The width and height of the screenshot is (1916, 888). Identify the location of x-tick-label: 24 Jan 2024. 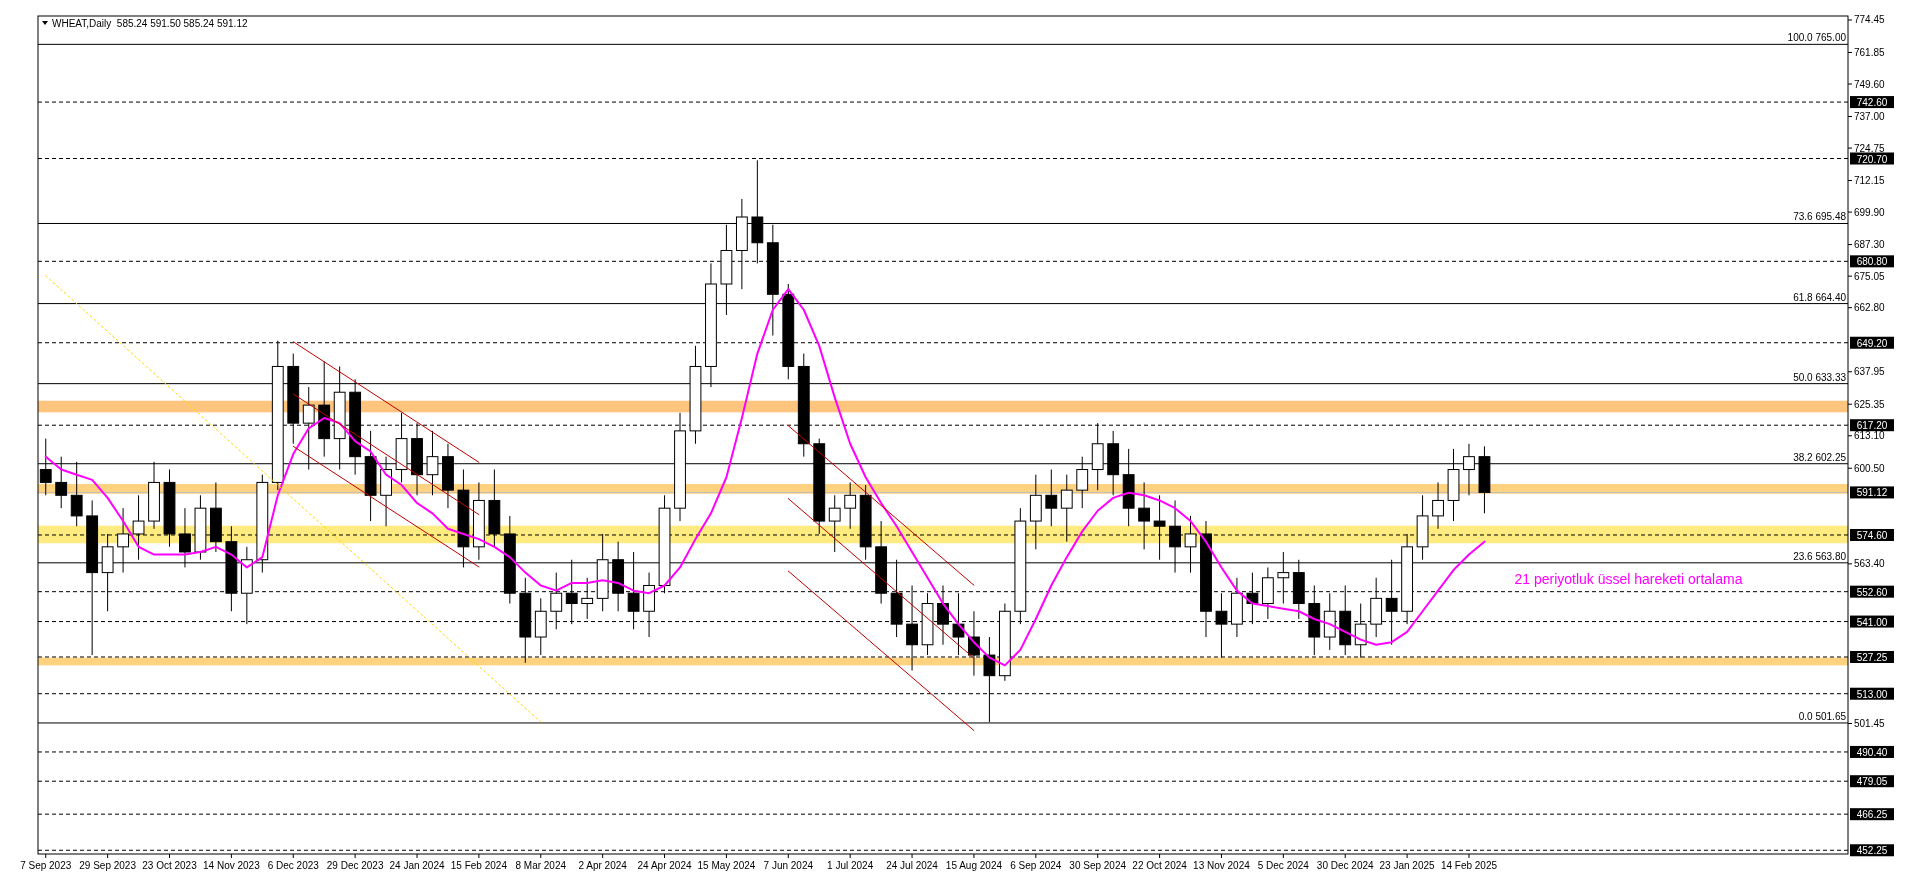
(417, 865).